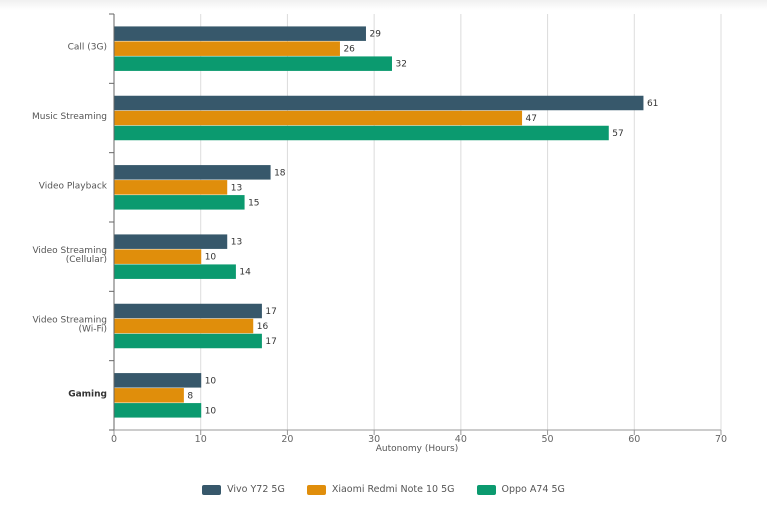 This screenshot has height=509, width=767. I want to click on x-tick-label: 10, so click(201, 439).